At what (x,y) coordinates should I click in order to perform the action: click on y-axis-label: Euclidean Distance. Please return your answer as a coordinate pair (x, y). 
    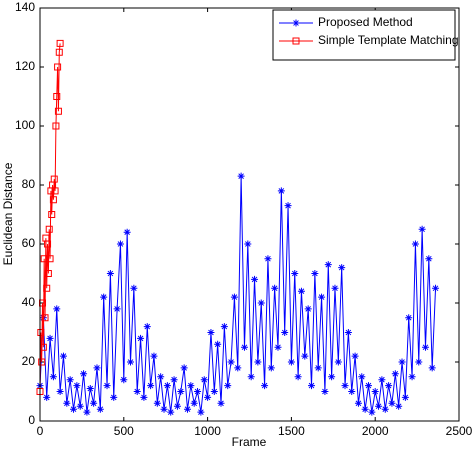
    Looking at the image, I should click on (8, 213).